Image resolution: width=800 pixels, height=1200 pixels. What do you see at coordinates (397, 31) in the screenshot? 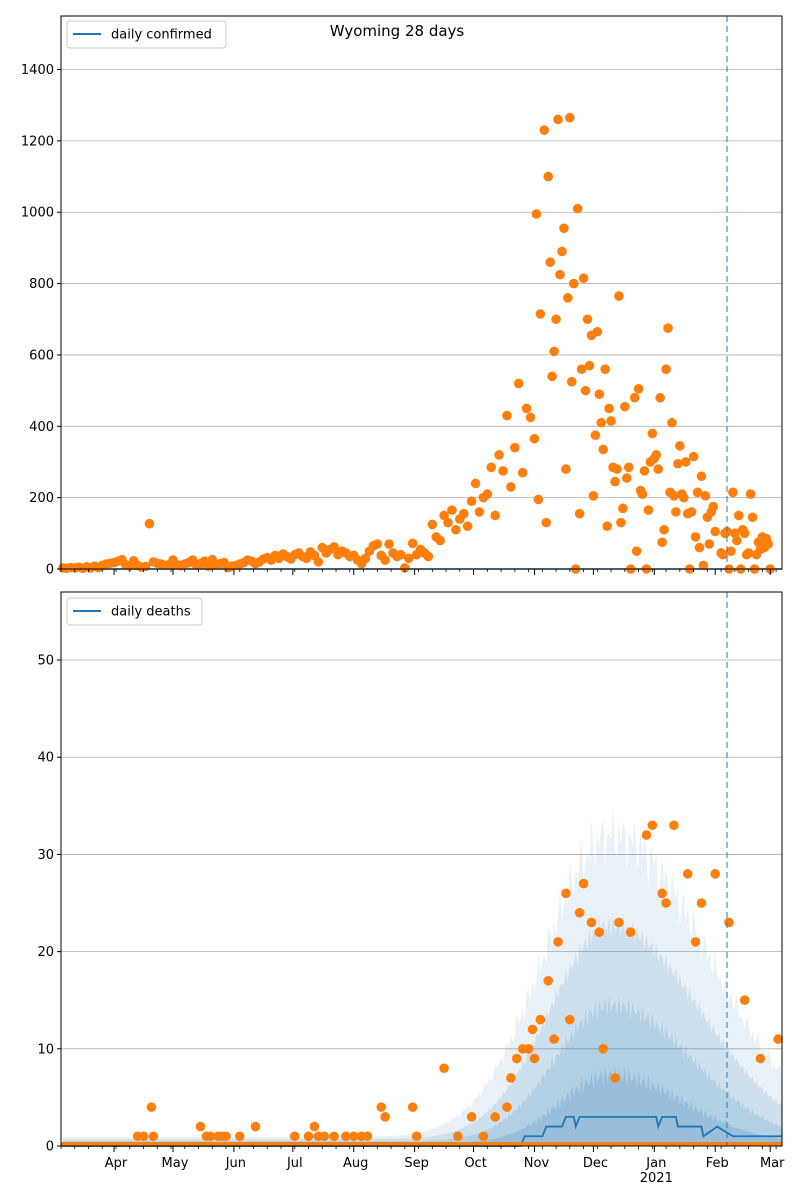
I see `chart-title: Wyoming 28 days` at bounding box center [397, 31].